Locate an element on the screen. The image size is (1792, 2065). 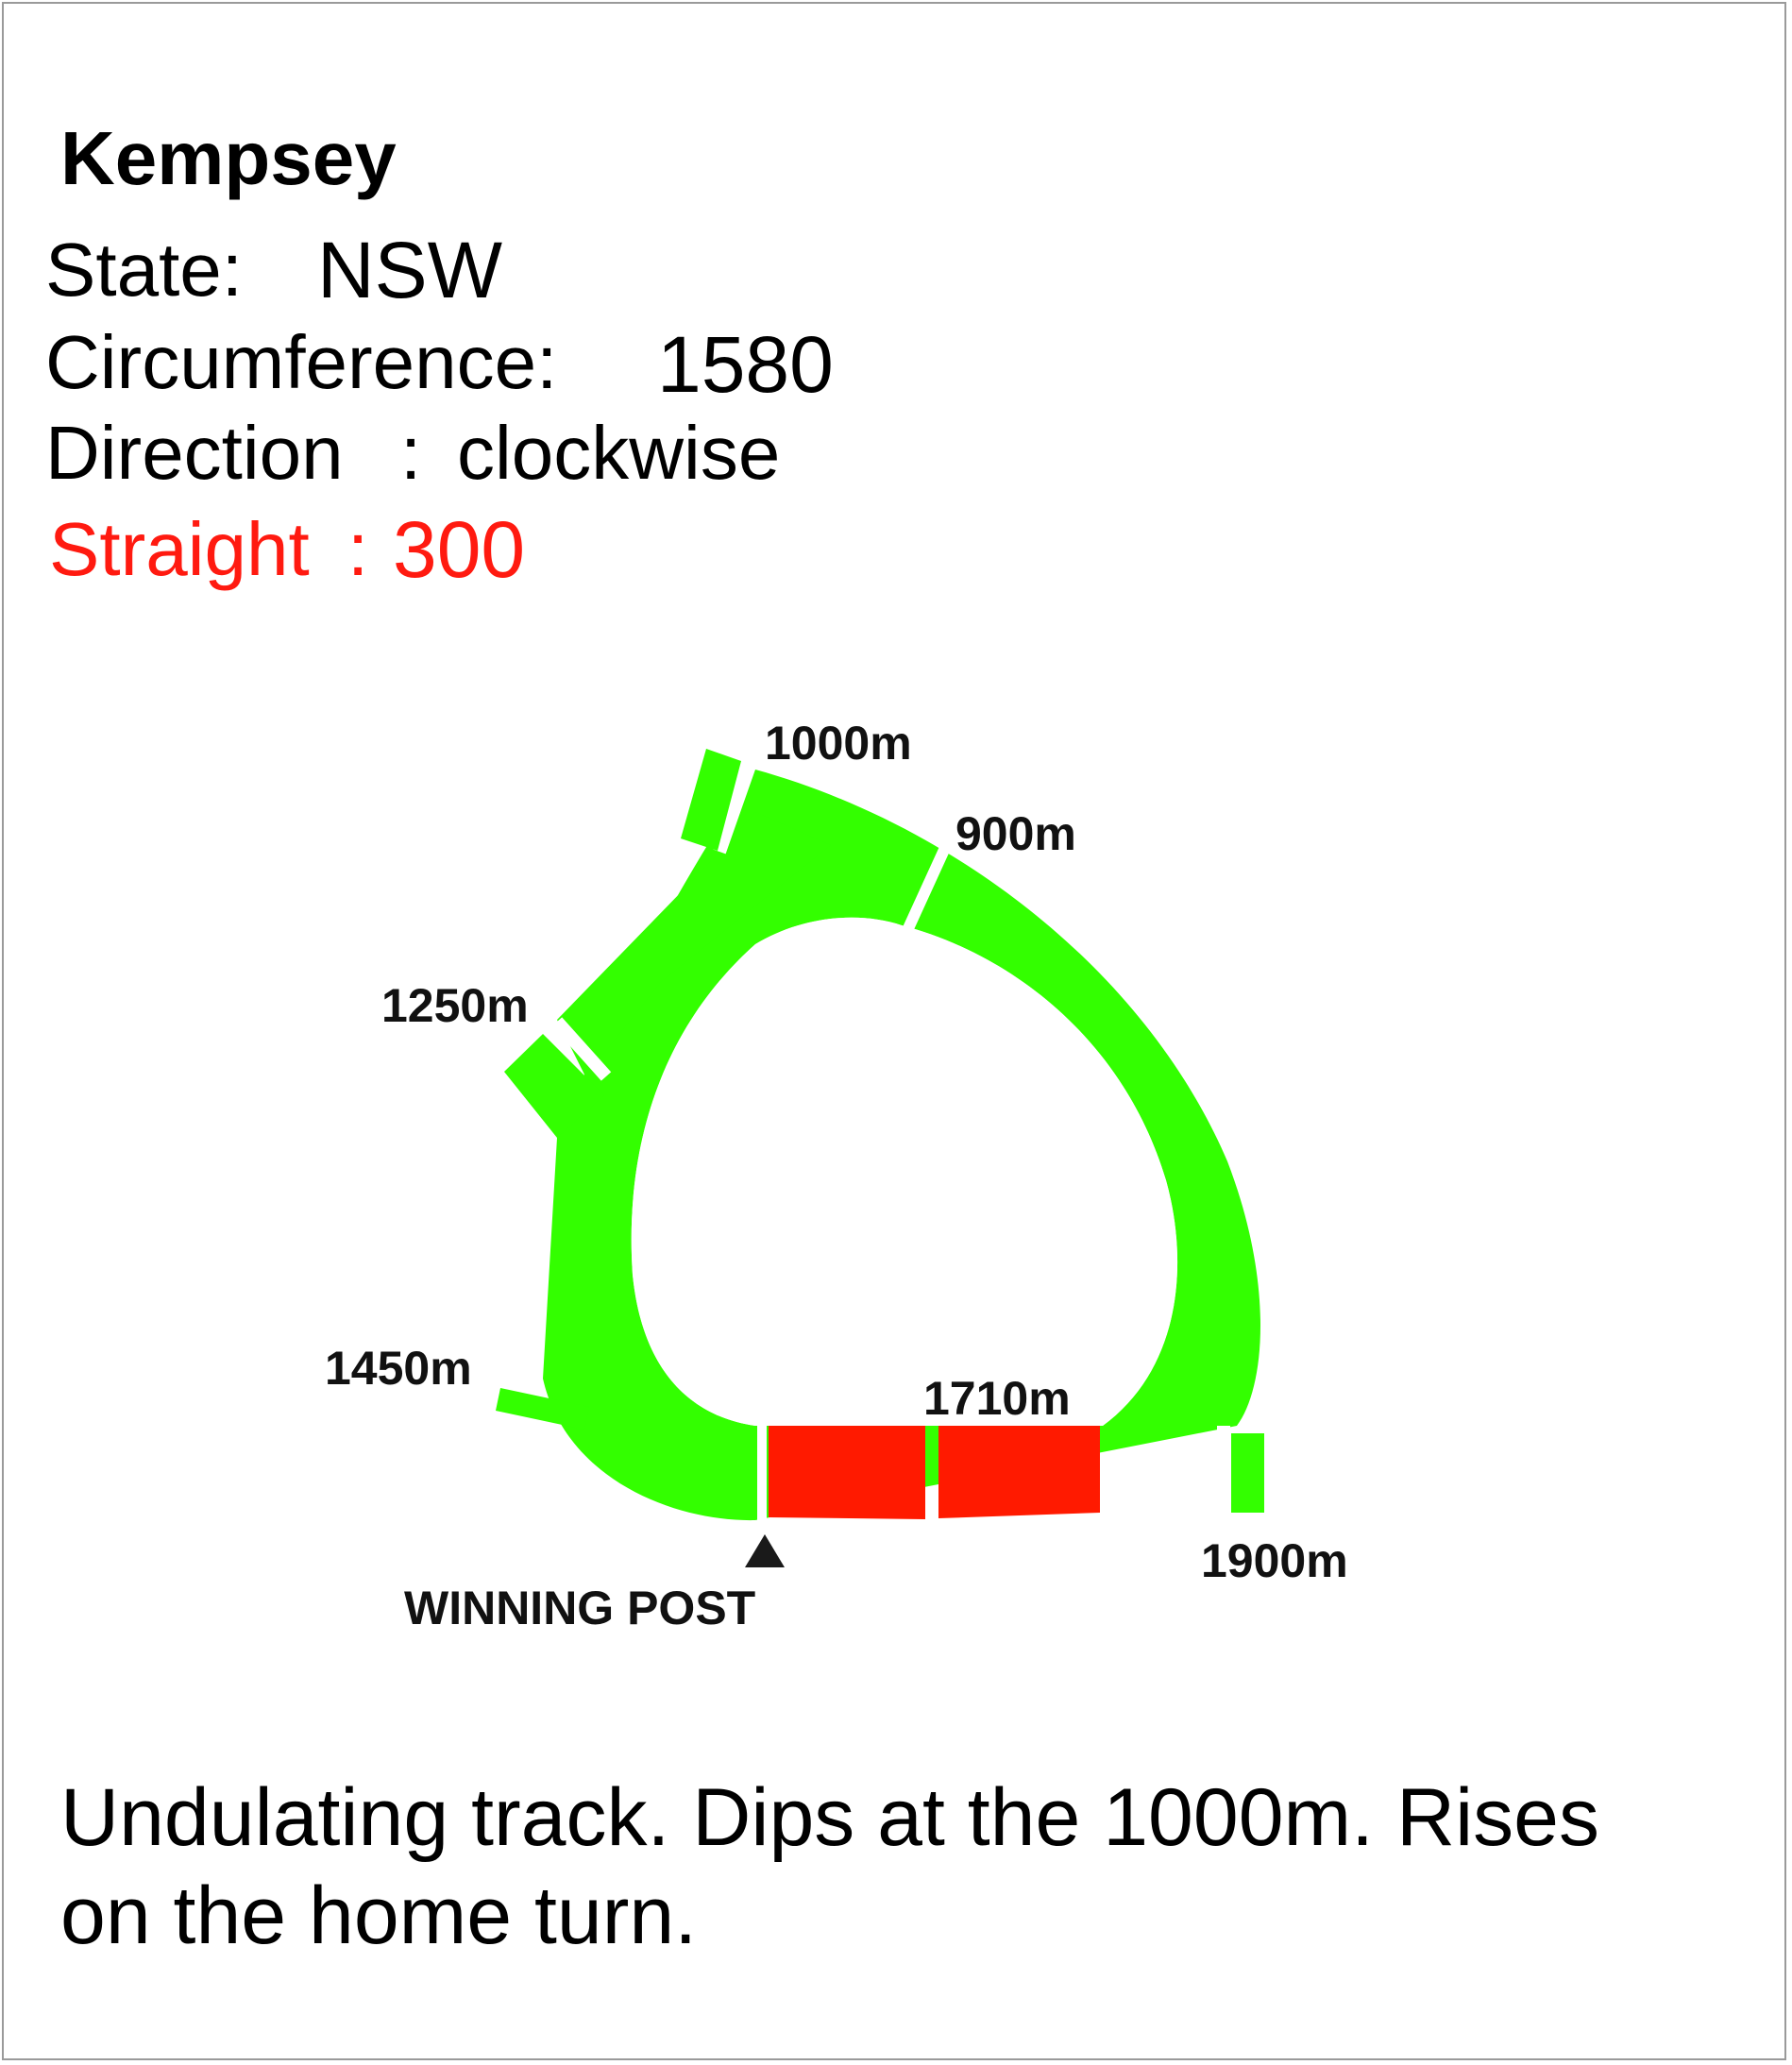
direction-colon: : is located at coordinates (411, 453).